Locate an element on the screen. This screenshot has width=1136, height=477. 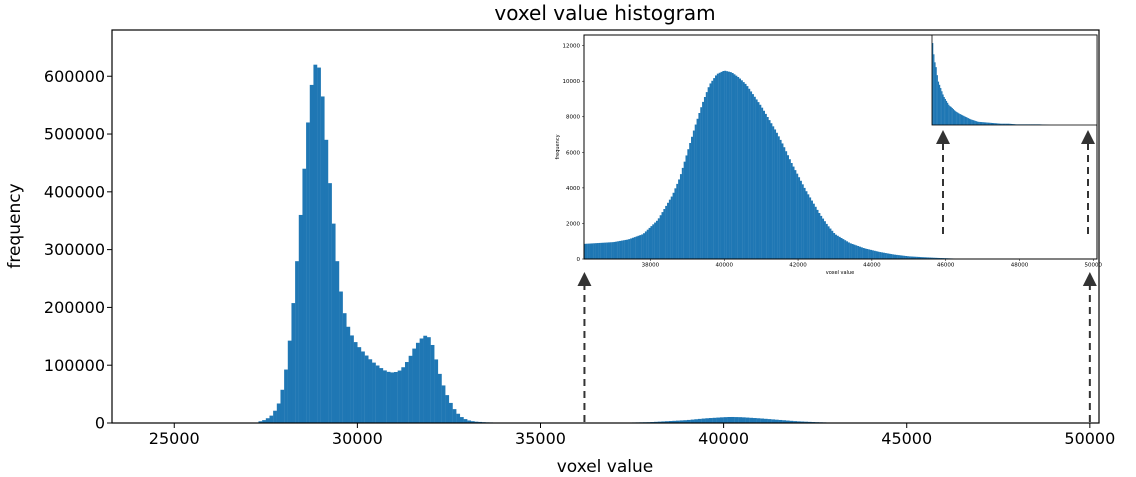
inset1-xtick-label: 42000 is located at coordinates (798, 266).